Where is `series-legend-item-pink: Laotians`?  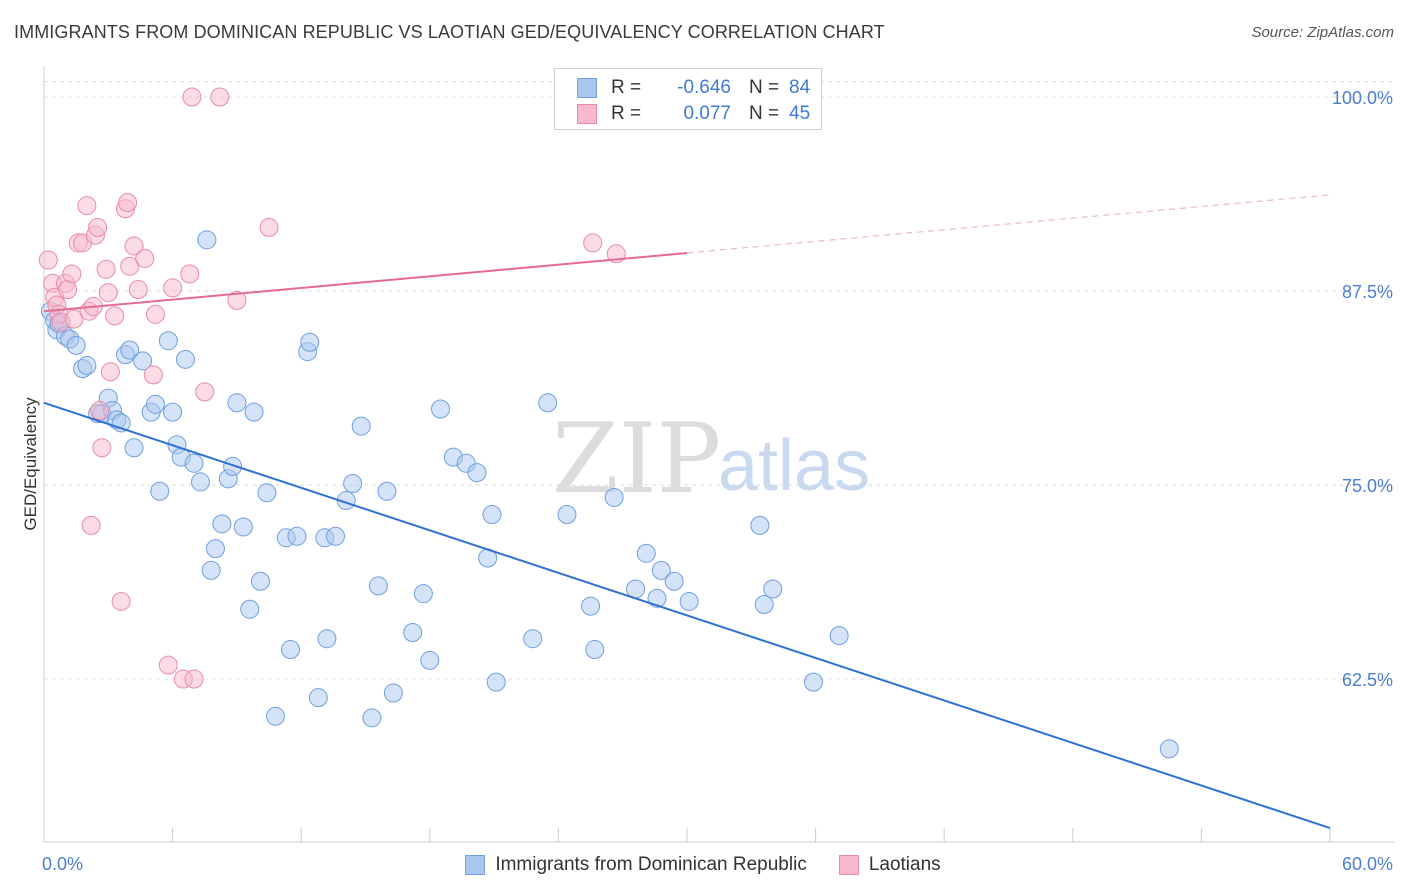
series-legend-item-pink: Laotians is located at coordinates (889, 865).